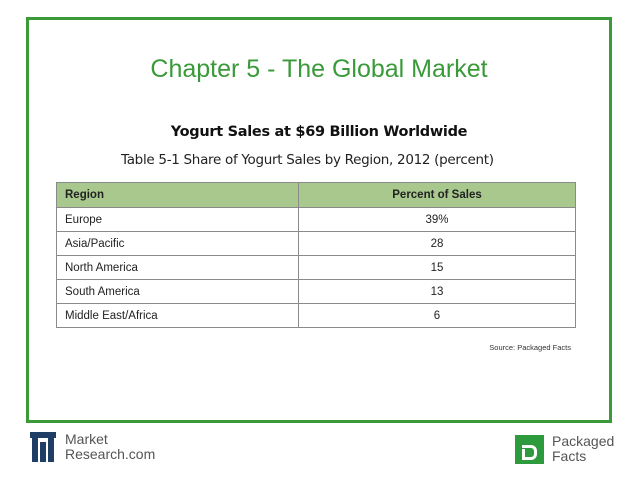  Describe the element at coordinates (177, 291) in the screenshot. I see `region-cell: South America` at that location.